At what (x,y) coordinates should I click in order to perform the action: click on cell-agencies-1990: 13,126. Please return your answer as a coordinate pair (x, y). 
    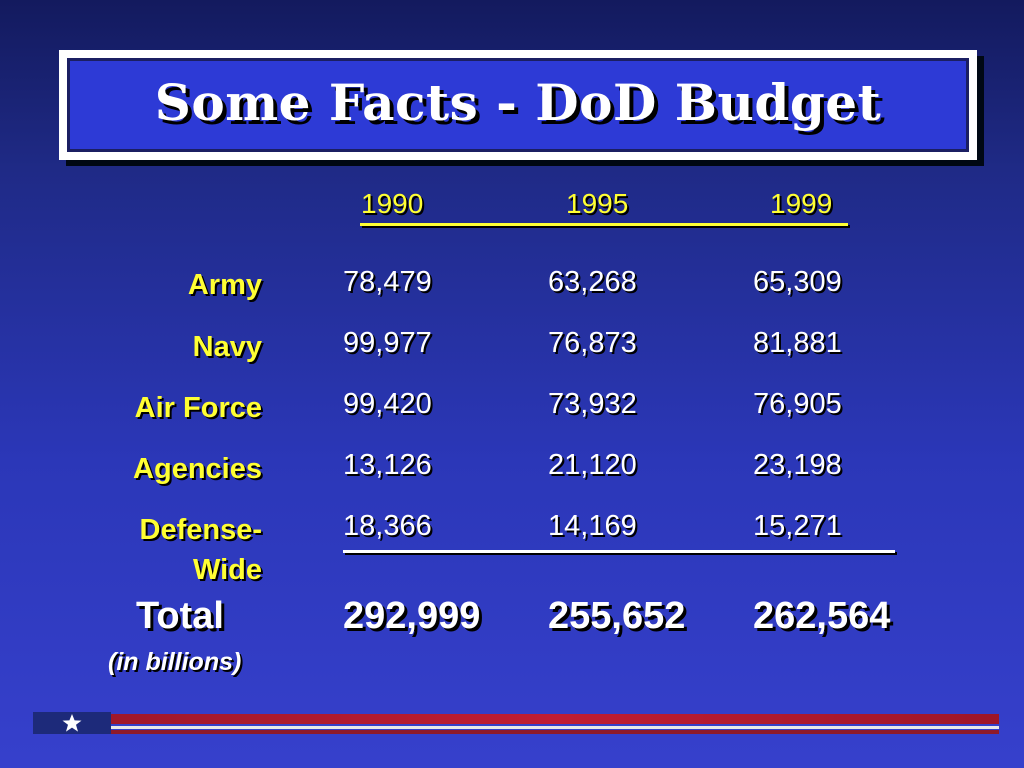
    Looking at the image, I should click on (387, 465).